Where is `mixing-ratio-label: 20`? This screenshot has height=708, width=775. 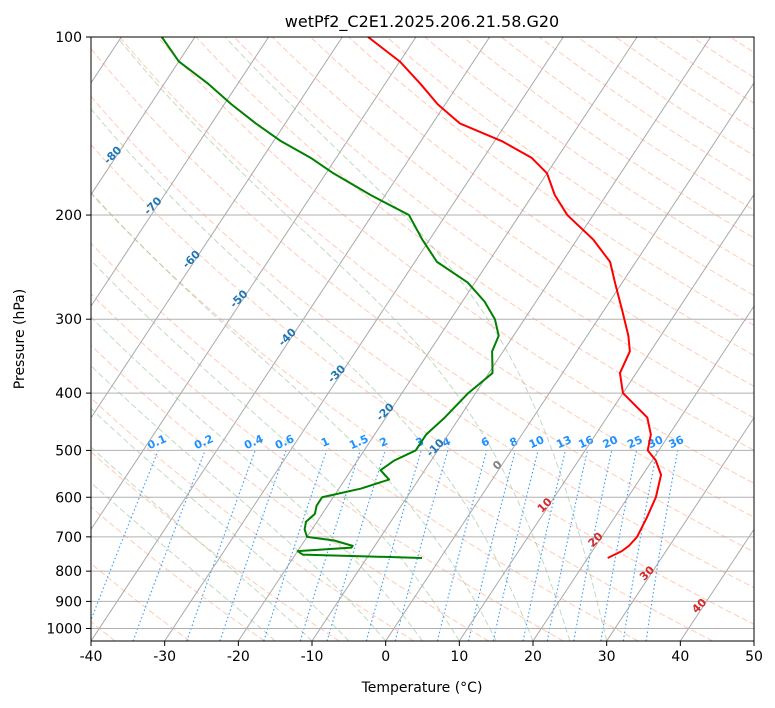
mixing-ratio-label: 20 is located at coordinates (611, 442).